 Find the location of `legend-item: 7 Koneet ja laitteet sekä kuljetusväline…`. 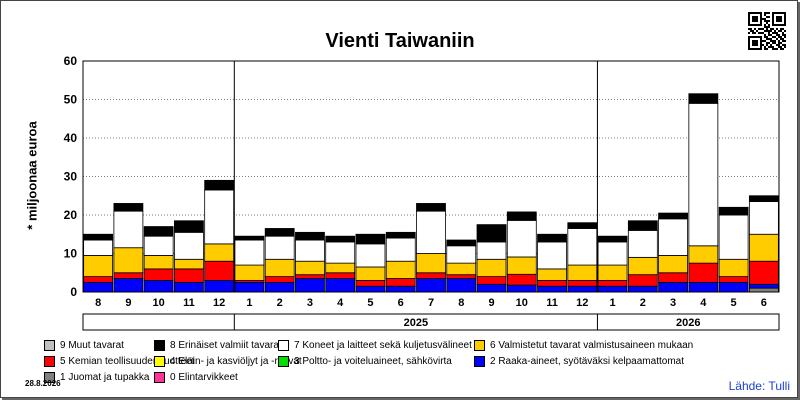

legend-item: 7 Koneet ja laitteet sekä kuljetusväline… is located at coordinates (375, 345).